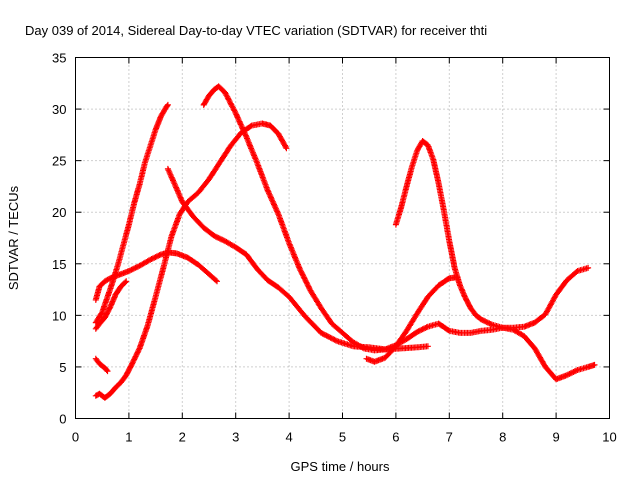 This screenshot has height=480, width=640. Describe the element at coordinates (555, 437) in the screenshot. I see `x-tick-label: 9` at that location.